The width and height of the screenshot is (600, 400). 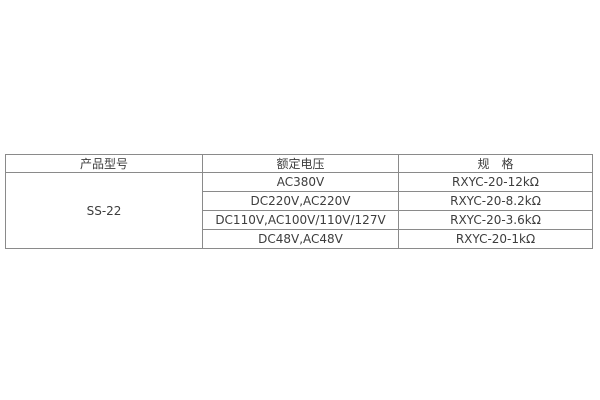 I want to click on header-rated-voltage: 额定电压, so click(x=300, y=163).